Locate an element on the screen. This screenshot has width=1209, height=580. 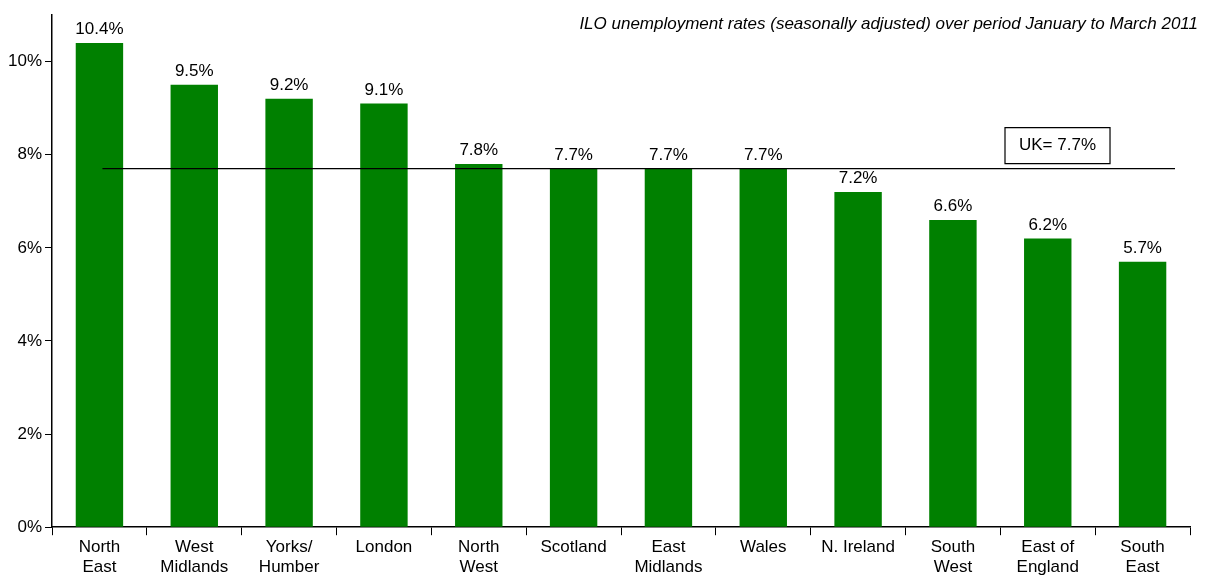
data-label: 10.4% is located at coordinates (99, 29).